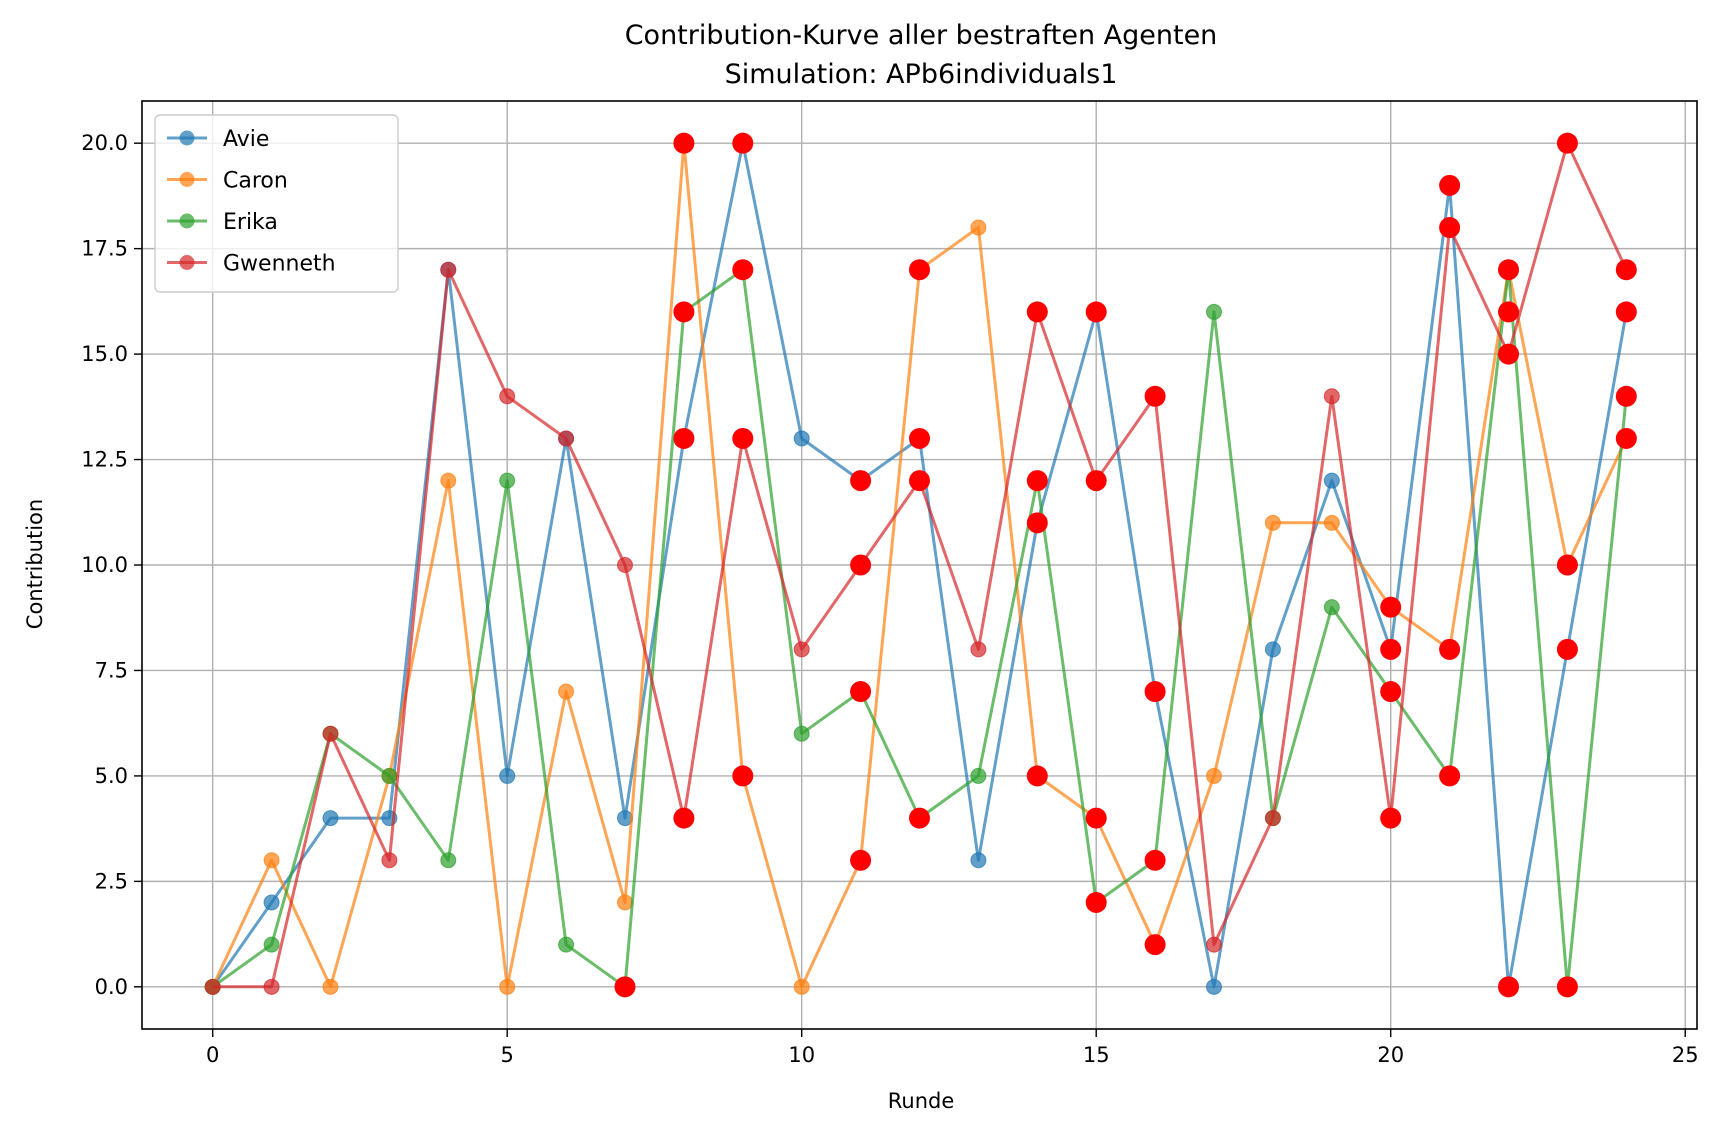 This screenshot has width=1716, height=1131. I want to click on legend-label-gwenneth: Gwenneth, so click(279, 264).